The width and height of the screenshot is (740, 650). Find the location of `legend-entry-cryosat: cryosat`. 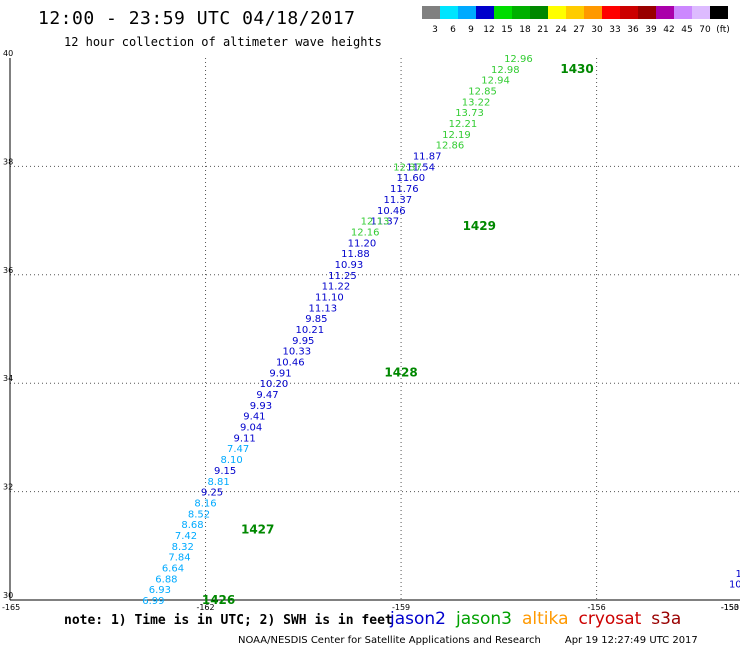

legend-entry-cryosat: cryosat is located at coordinates (610, 619).